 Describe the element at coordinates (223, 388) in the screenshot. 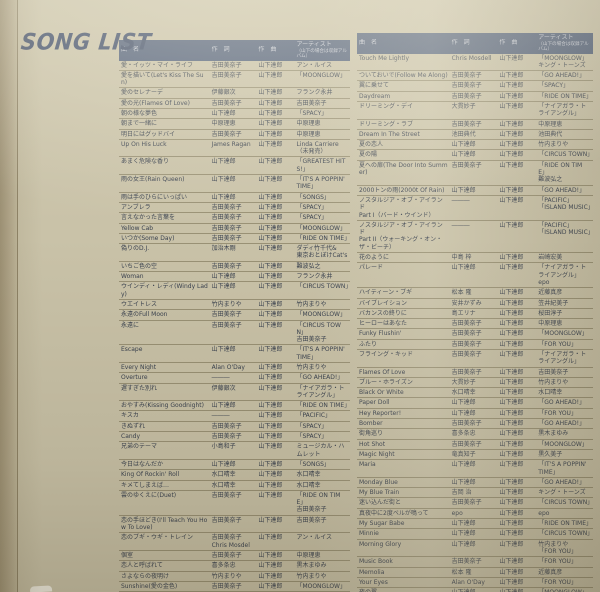

I see `lyricist-cell: 伊藤銀次` at that location.